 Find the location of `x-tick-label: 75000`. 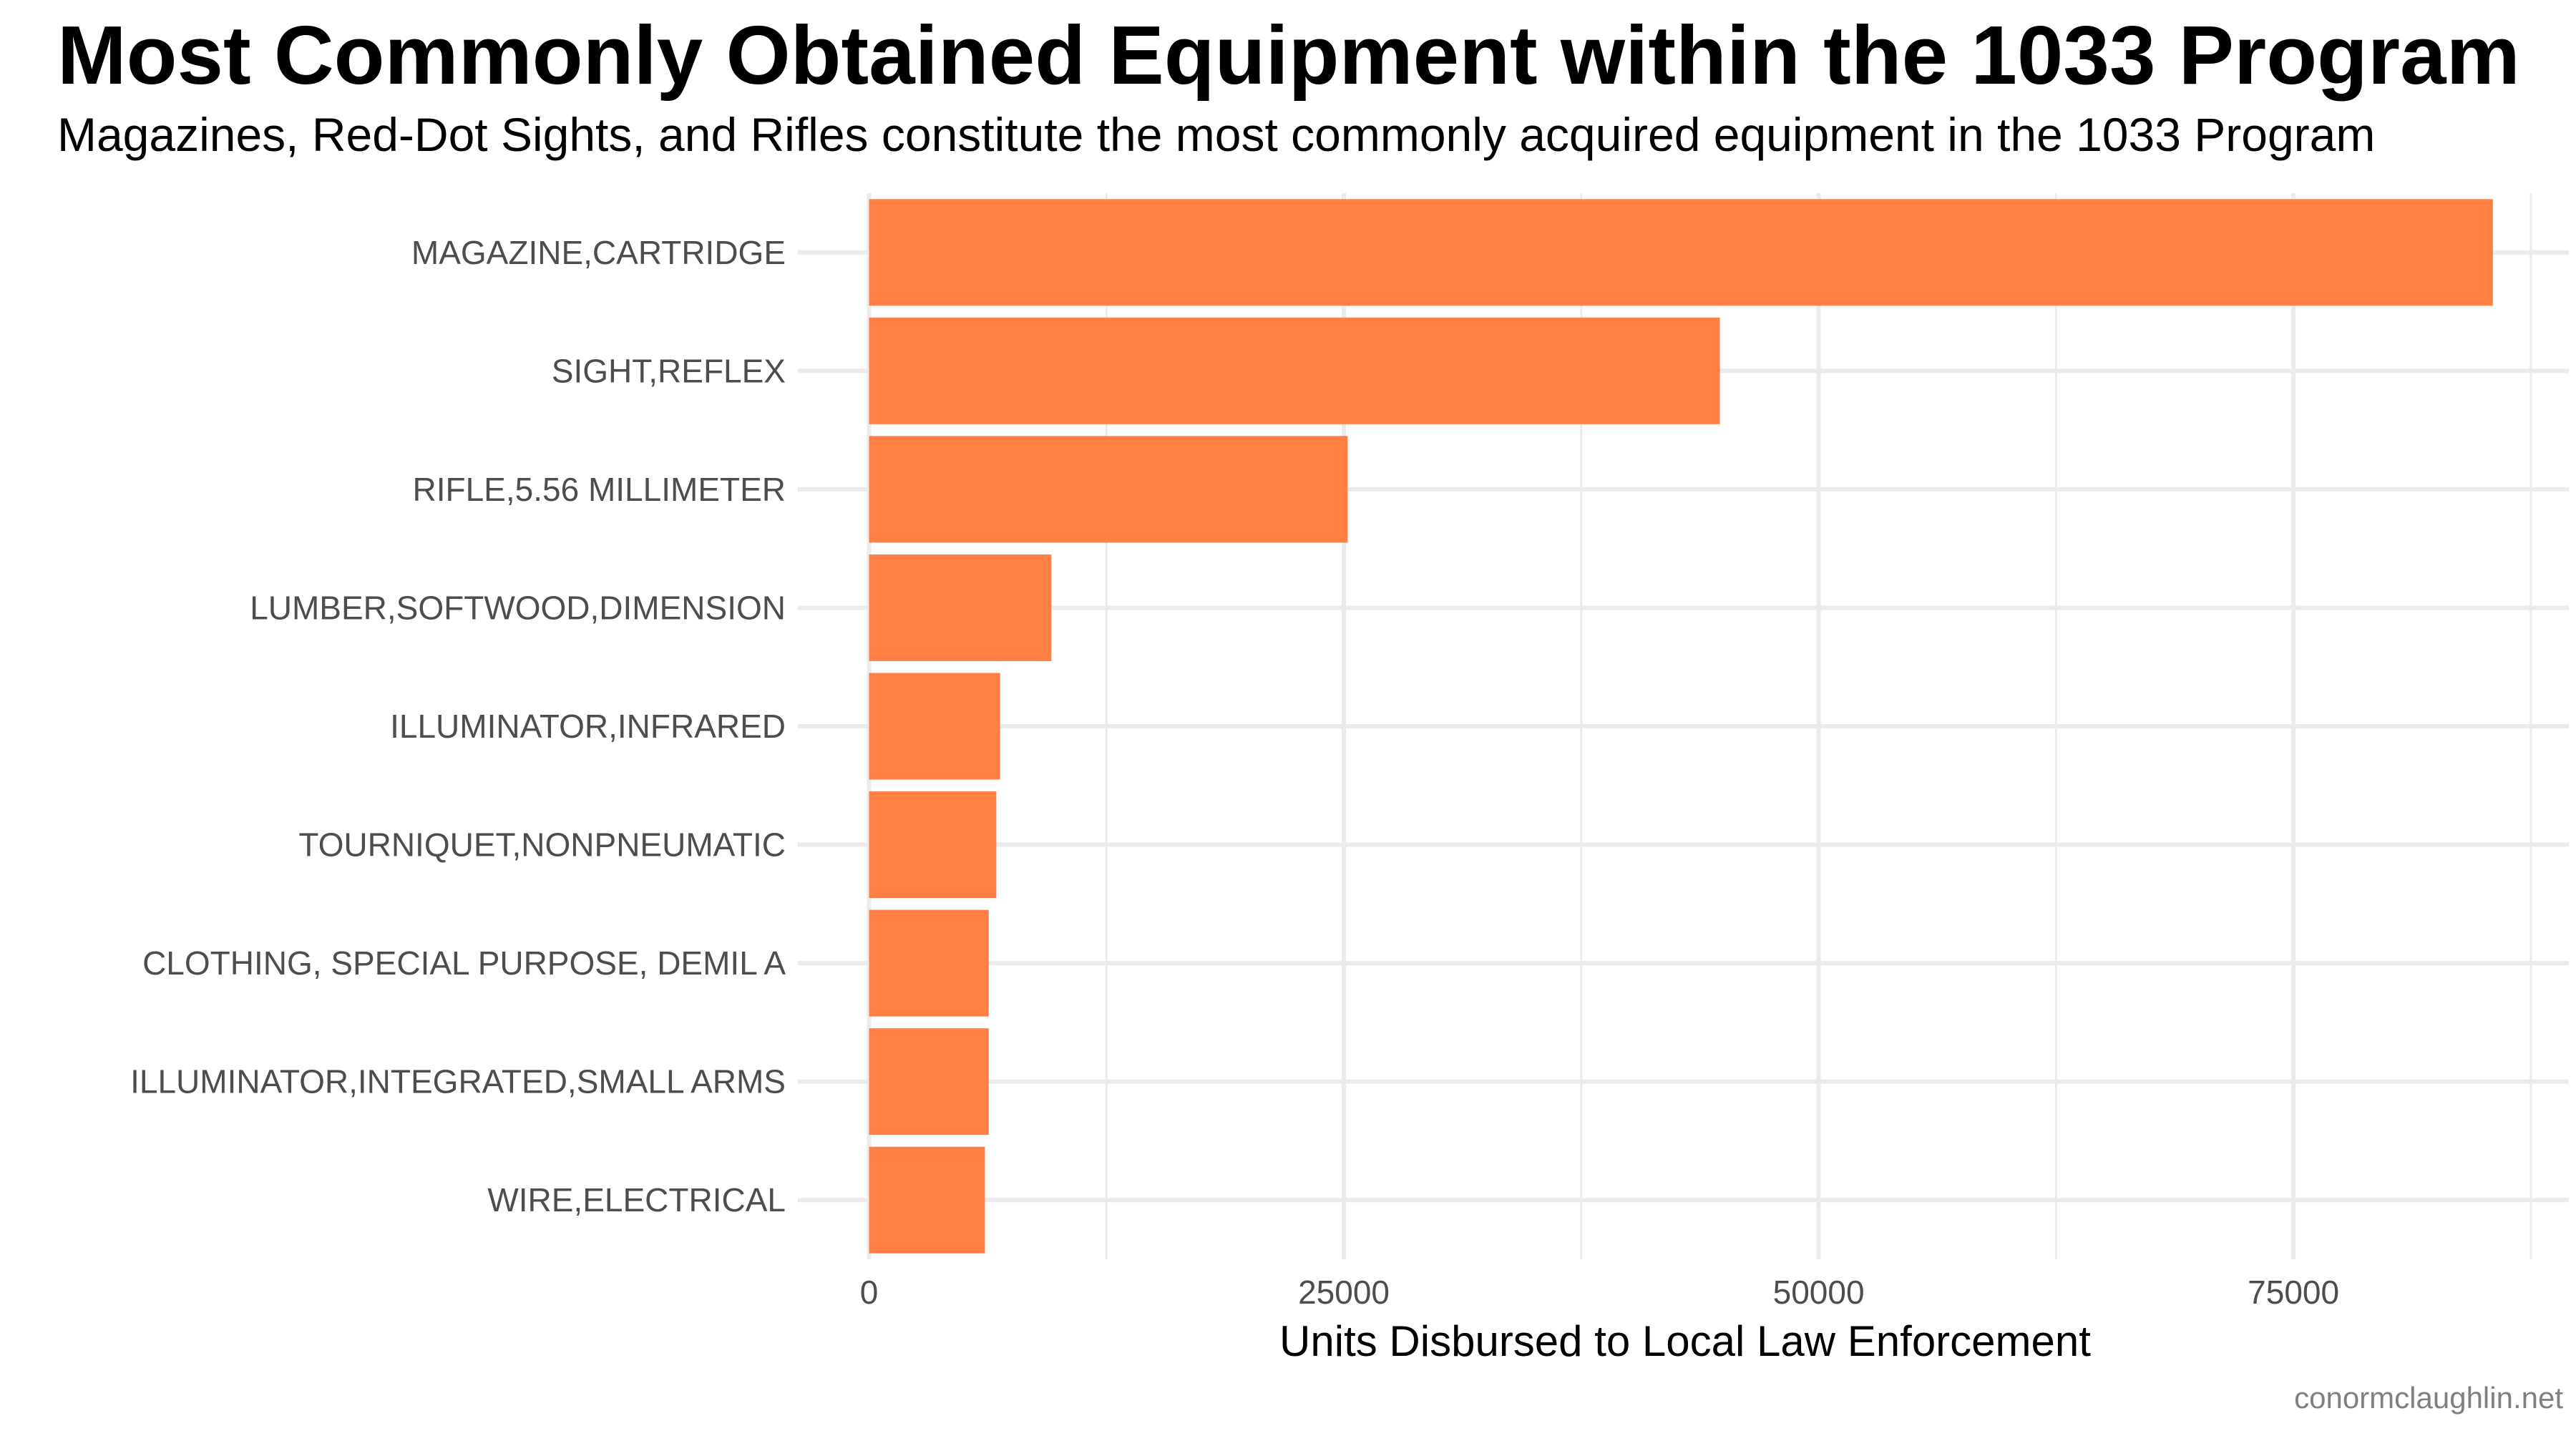

x-tick-label: 75000 is located at coordinates (2293, 1292).